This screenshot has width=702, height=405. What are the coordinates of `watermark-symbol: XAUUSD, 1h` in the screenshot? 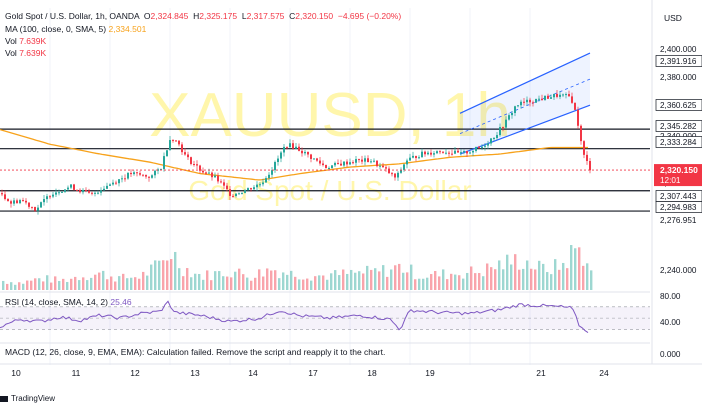 It's located at (330, 115).